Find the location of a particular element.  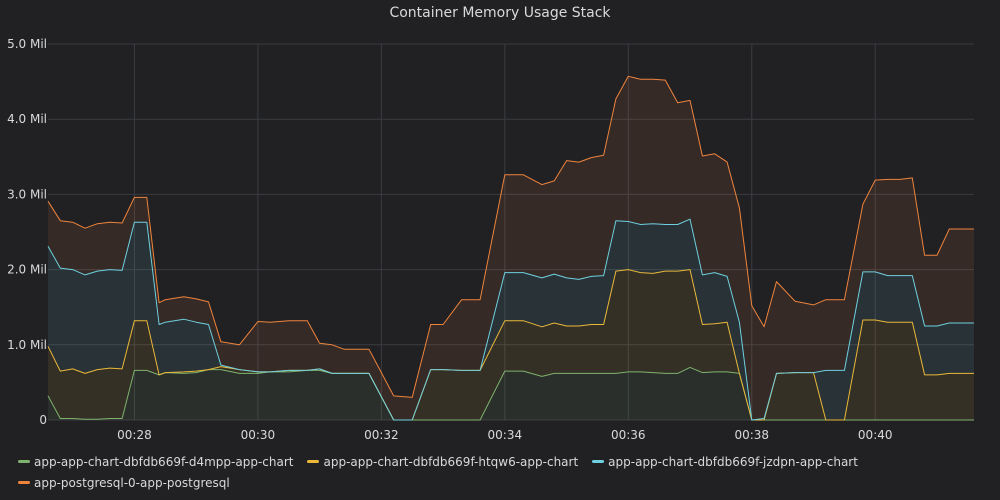

y-tick-label: 5.0 Mil is located at coordinates (27, 44).